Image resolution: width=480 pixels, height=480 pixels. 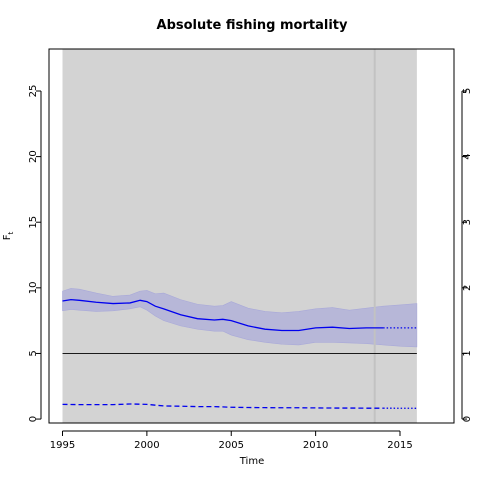 What do you see at coordinates (33, 156) in the screenshot?
I see `y-tick-label: 20` at bounding box center [33, 156].